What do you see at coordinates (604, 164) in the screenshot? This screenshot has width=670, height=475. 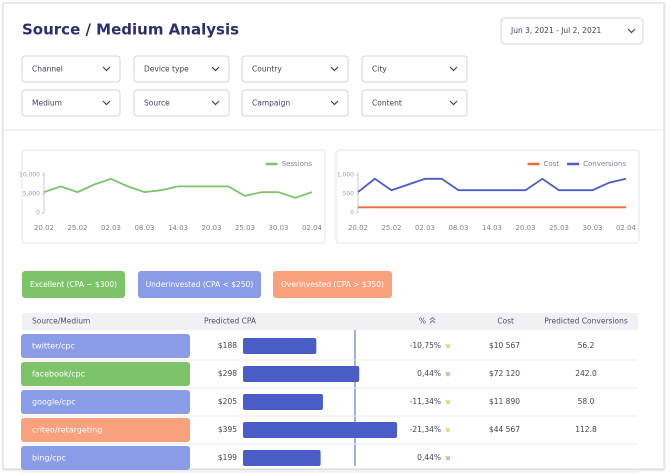 I see `legend-label: Conversions` at bounding box center [604, 164].